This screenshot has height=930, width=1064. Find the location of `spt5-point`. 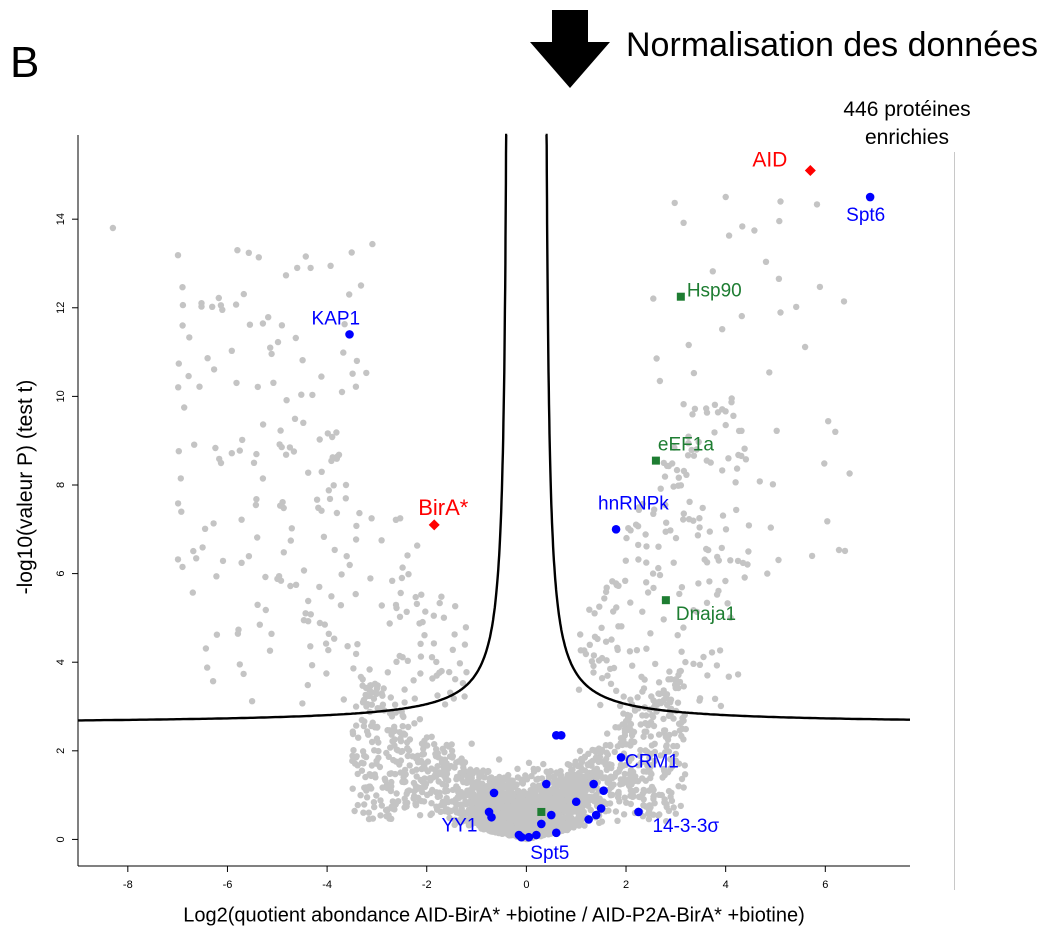

spt5-point is located at coordinates (556, 833).